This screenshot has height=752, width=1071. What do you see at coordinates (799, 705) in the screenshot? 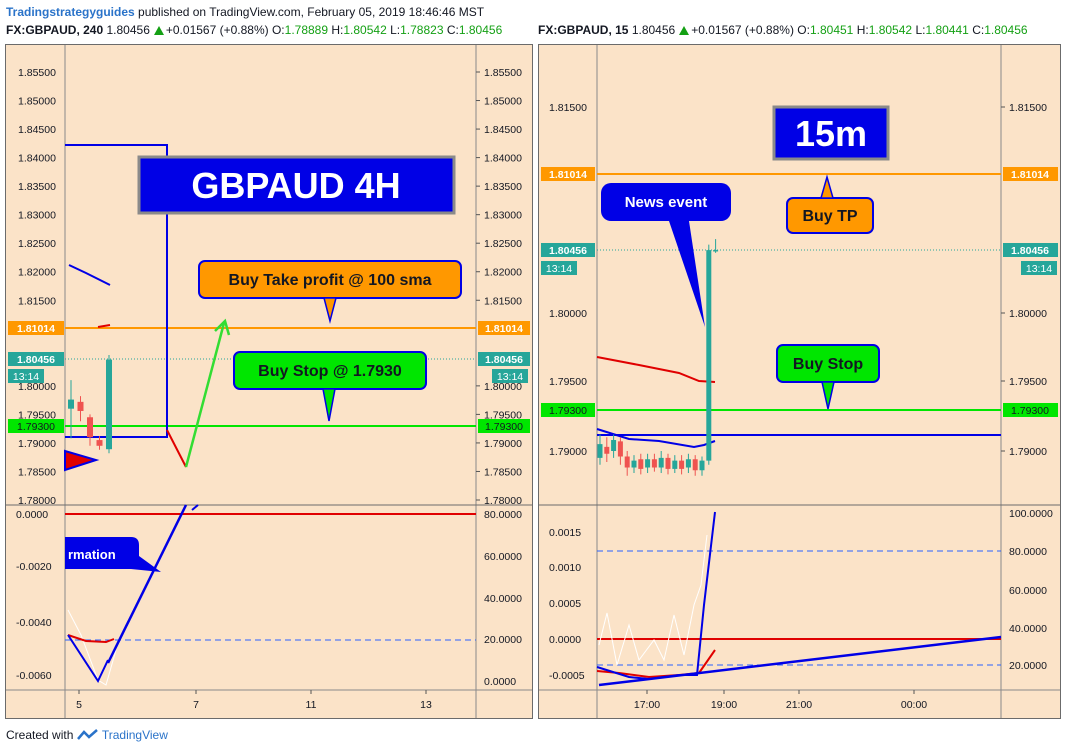
I see `time-tick: 21:00` at bounding box center [799, 705].